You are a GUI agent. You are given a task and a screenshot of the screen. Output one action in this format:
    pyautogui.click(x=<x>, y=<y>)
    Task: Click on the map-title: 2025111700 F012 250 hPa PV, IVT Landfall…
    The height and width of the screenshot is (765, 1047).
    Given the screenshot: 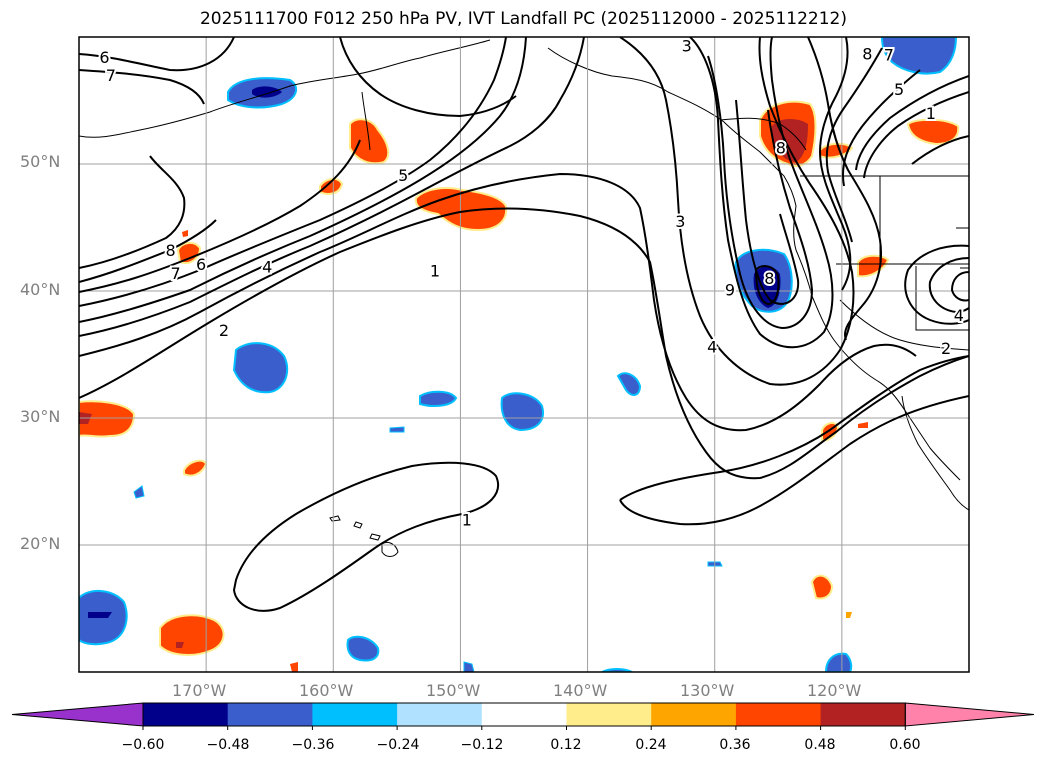 What is the action you would take?
    pyautogui.click(x=523, y=19)
    